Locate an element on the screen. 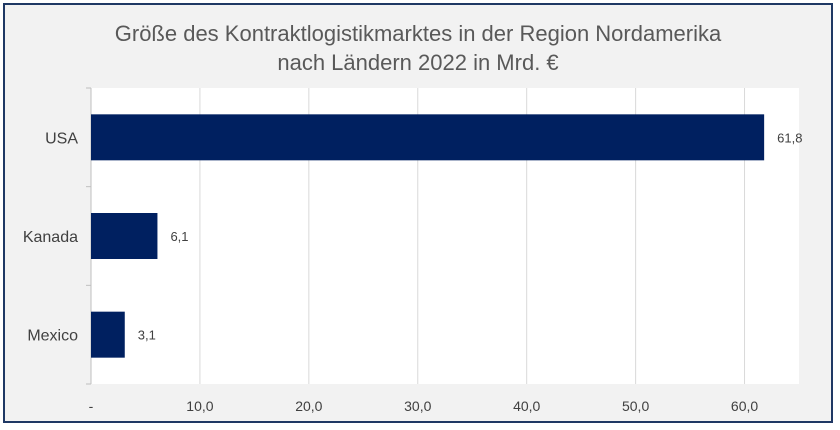 The width and height of the screenshot is (840, 430). bar-usa is located at coordinates (428, 137).